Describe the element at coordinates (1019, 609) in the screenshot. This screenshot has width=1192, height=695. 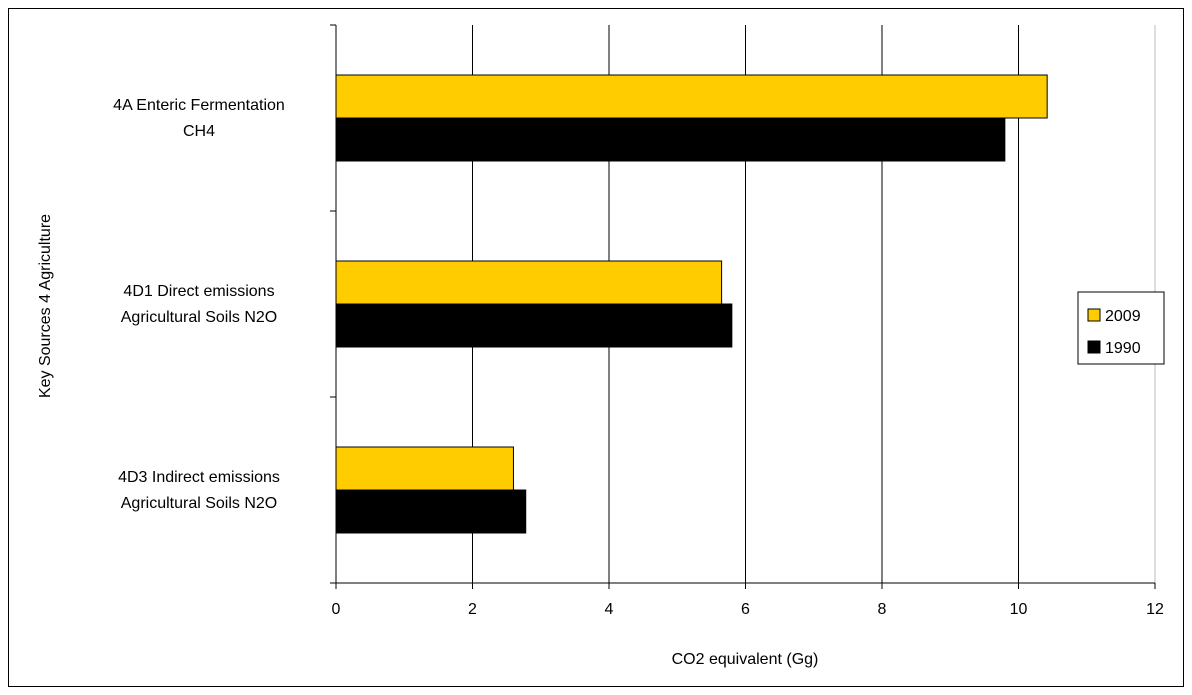
I see `x-tick-label-5: 10` at that location.